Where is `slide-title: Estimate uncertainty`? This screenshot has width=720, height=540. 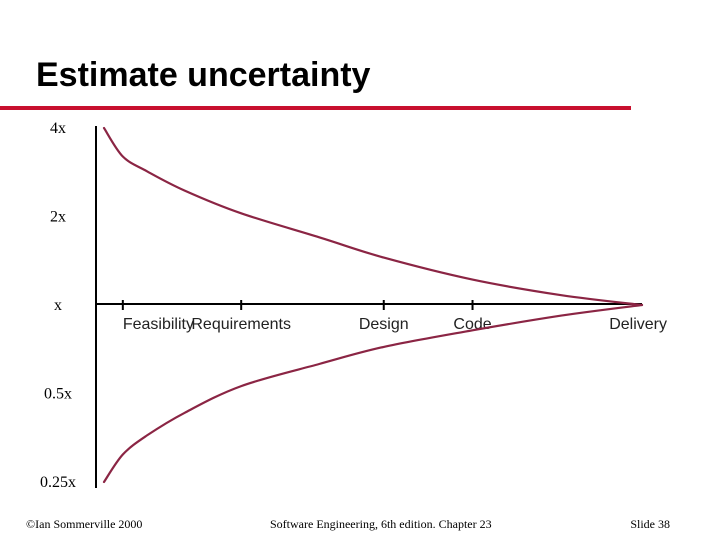
slide-title: Estimate uncertainty is located at coordinates (203, 75).